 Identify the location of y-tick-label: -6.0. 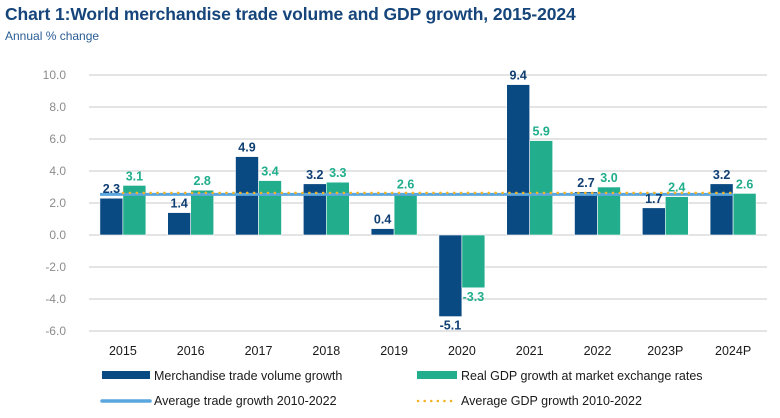
(55, 331).